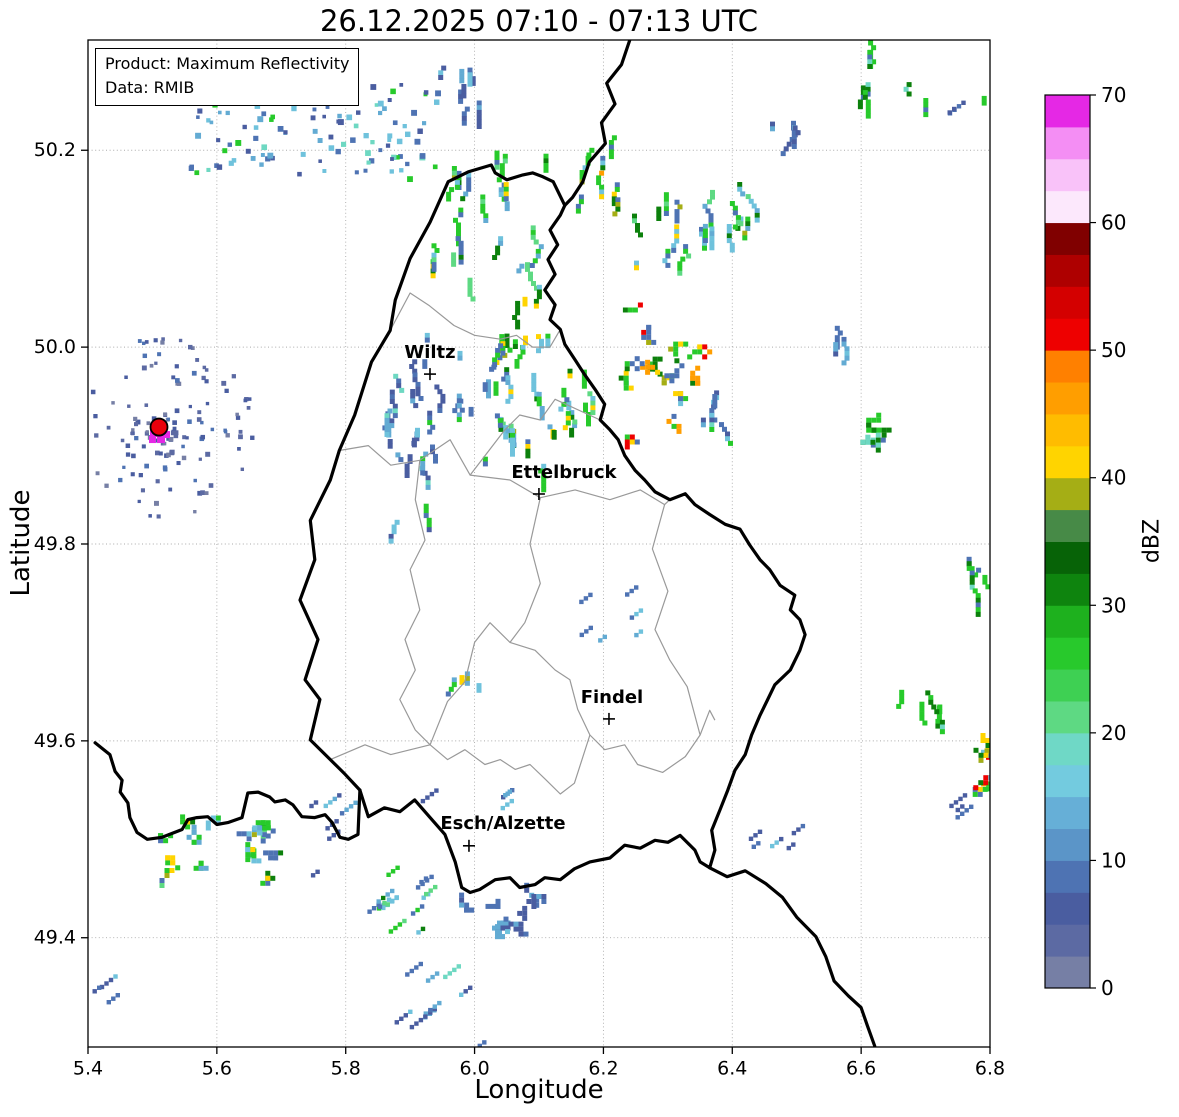 Image resolution: width=1179 pixels, height=1117 pixels. What do you see at coordinates (227, 791) in the screenshot?
I see `fr-be-border` at bounding box center [227, 791].